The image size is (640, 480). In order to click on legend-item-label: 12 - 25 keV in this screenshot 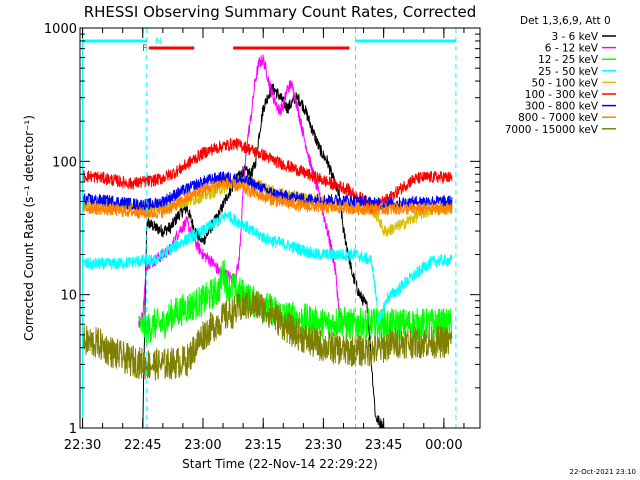, I will do `click(568, 60)`.